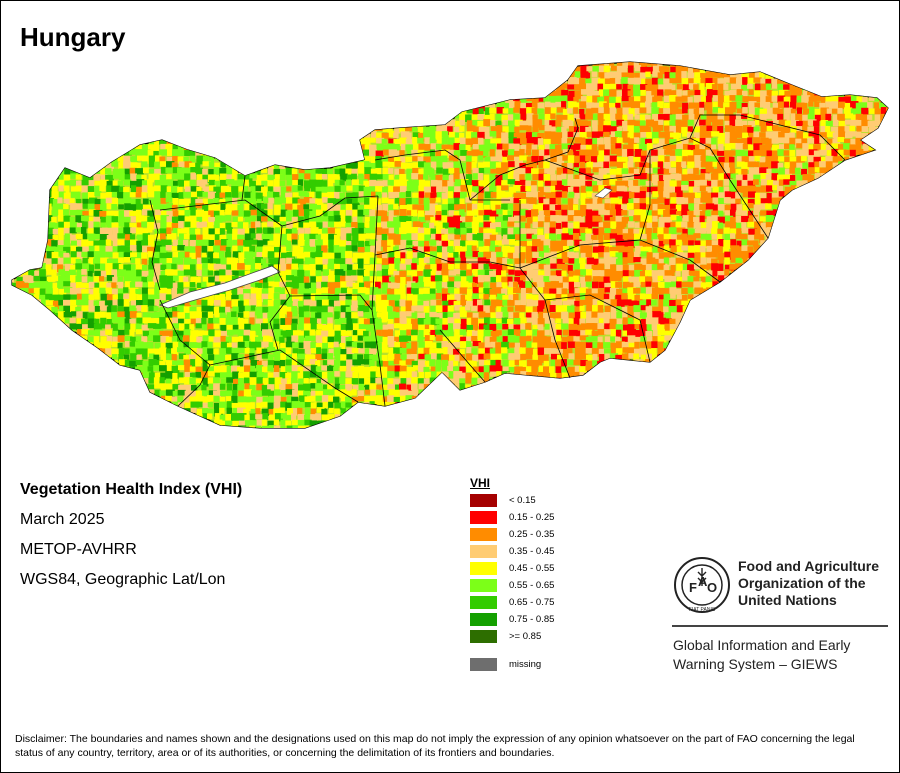 This screenshot has height=773, width=900. I want to click on legend-item-missing: missing, so click(505, 664).